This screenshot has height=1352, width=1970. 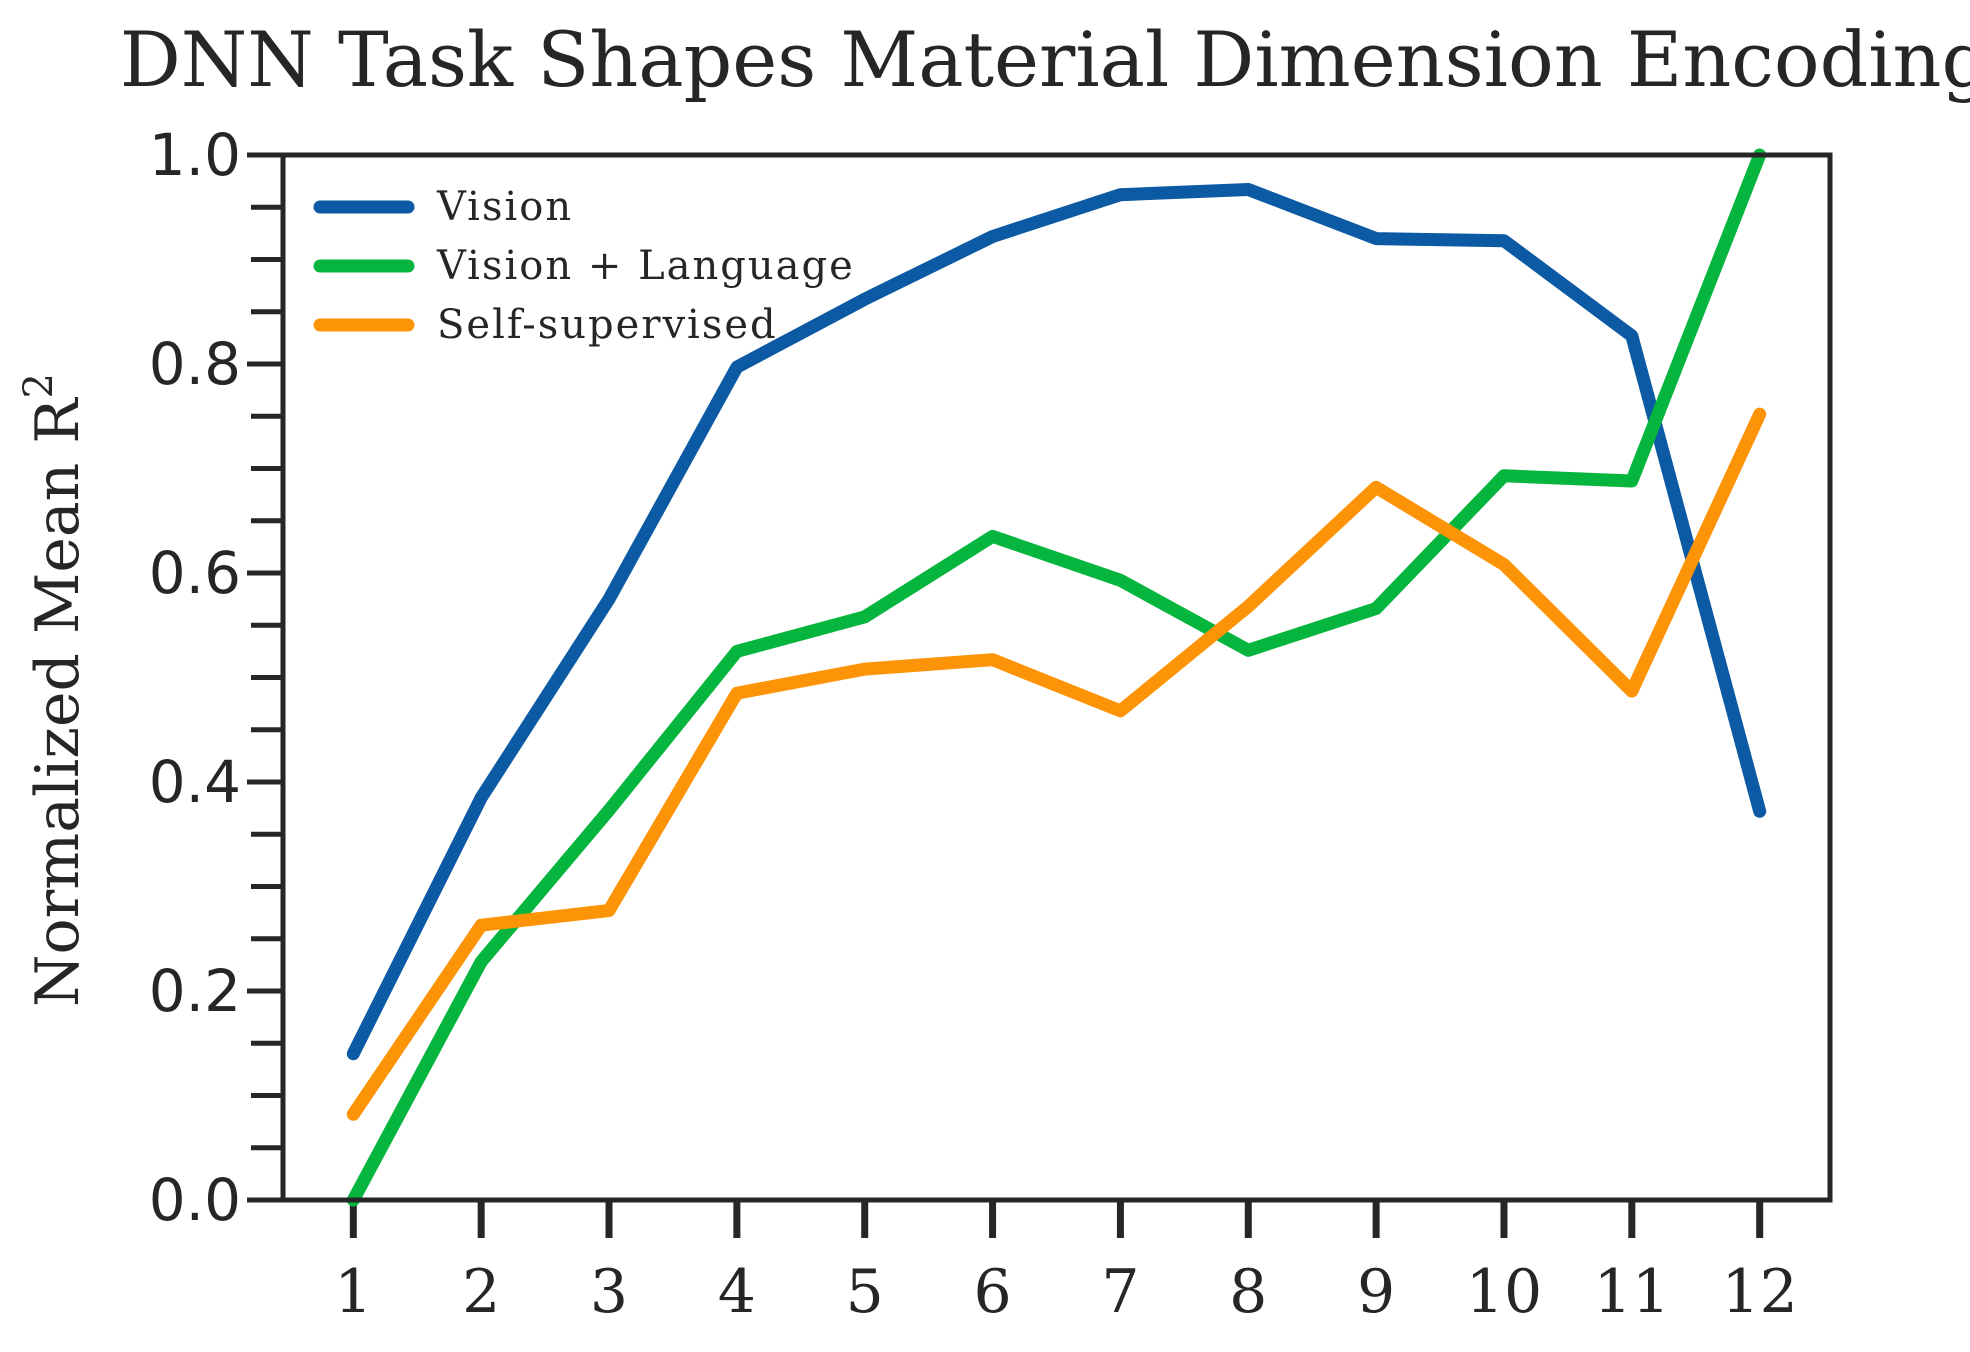 What do you see at coordinates (645, 266) in the screenshot?
I see `legend-label: Vision + Language` at bounding box center [645, 266].